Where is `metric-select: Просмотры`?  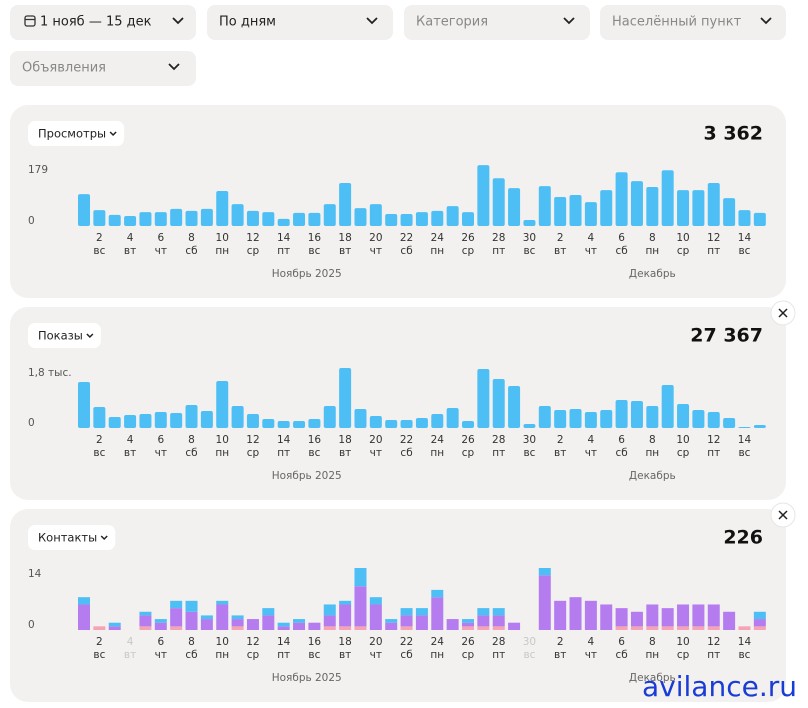 metric-select: Просмотры is located at coordinates (76, 133).